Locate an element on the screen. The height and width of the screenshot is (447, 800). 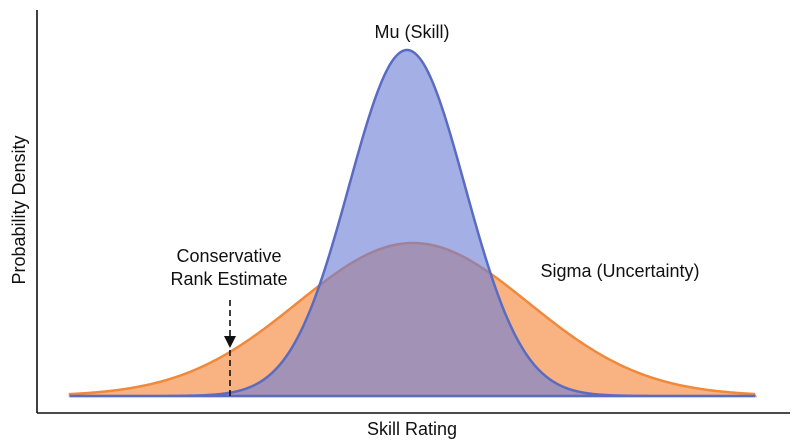
conservative-label: Conservative is located at coordinates (228, 256).